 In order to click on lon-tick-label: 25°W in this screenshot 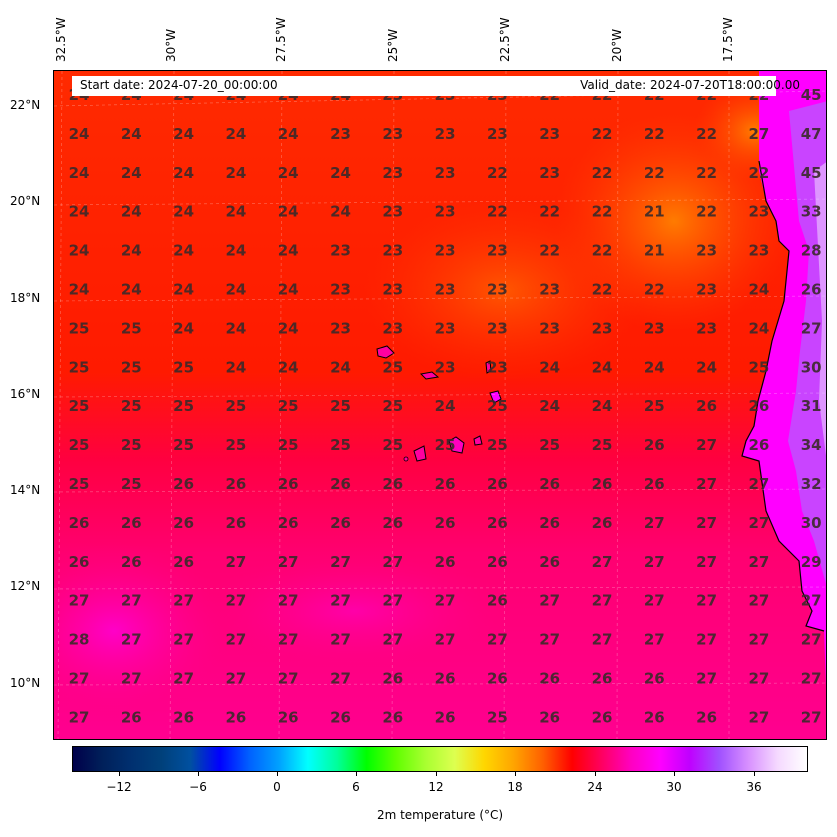, I will do `click(393, 45)`.